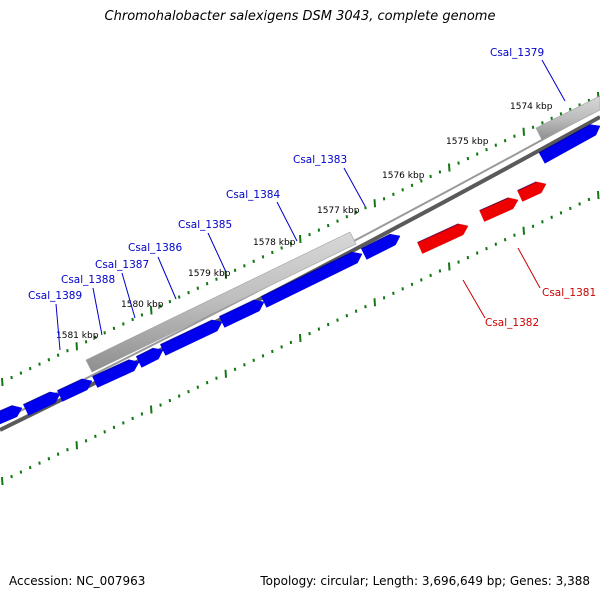  What do you see at coordinates (531, 107) in the screenshot?
I see `kbp-tick-label: 1574 kbp` at bounding box center [531, 107].